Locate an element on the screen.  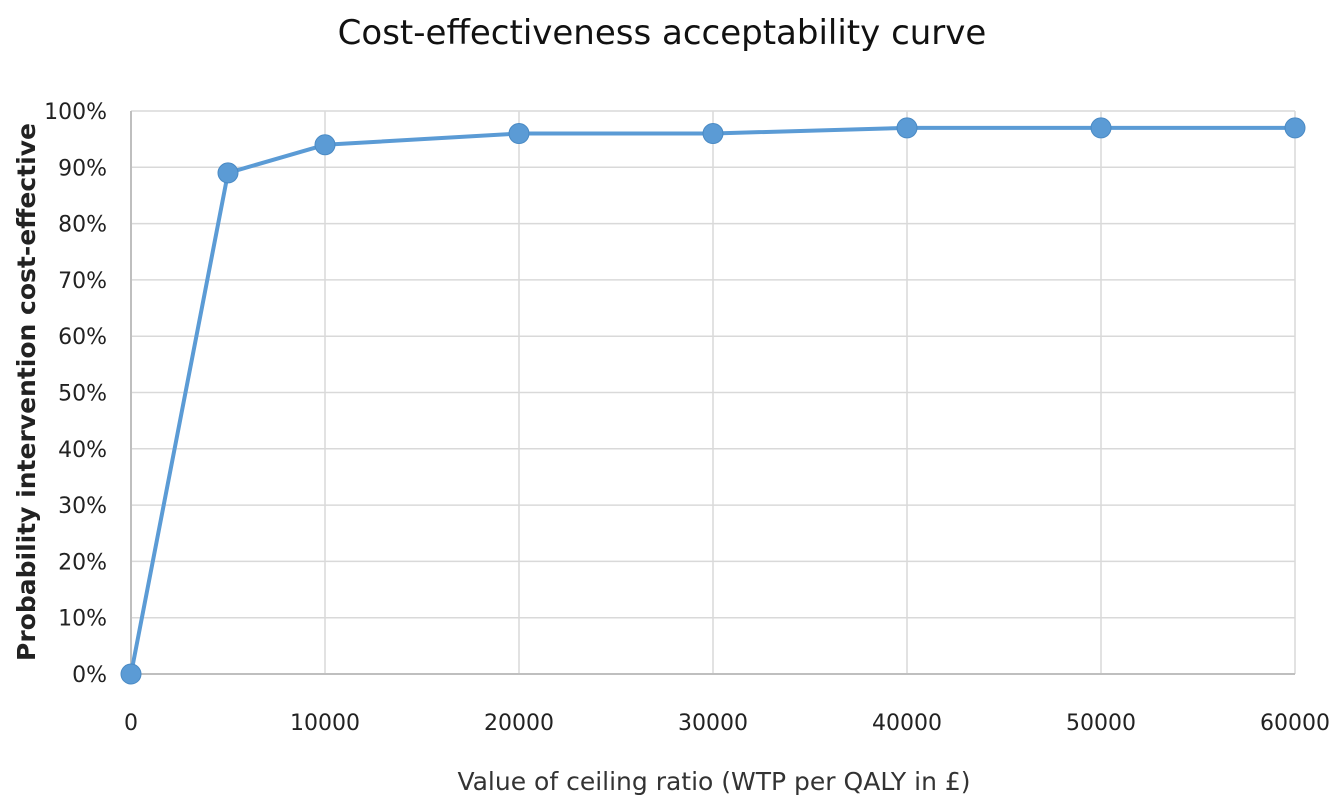
y-tick-label: 80% is located at coordinates (82, 225).